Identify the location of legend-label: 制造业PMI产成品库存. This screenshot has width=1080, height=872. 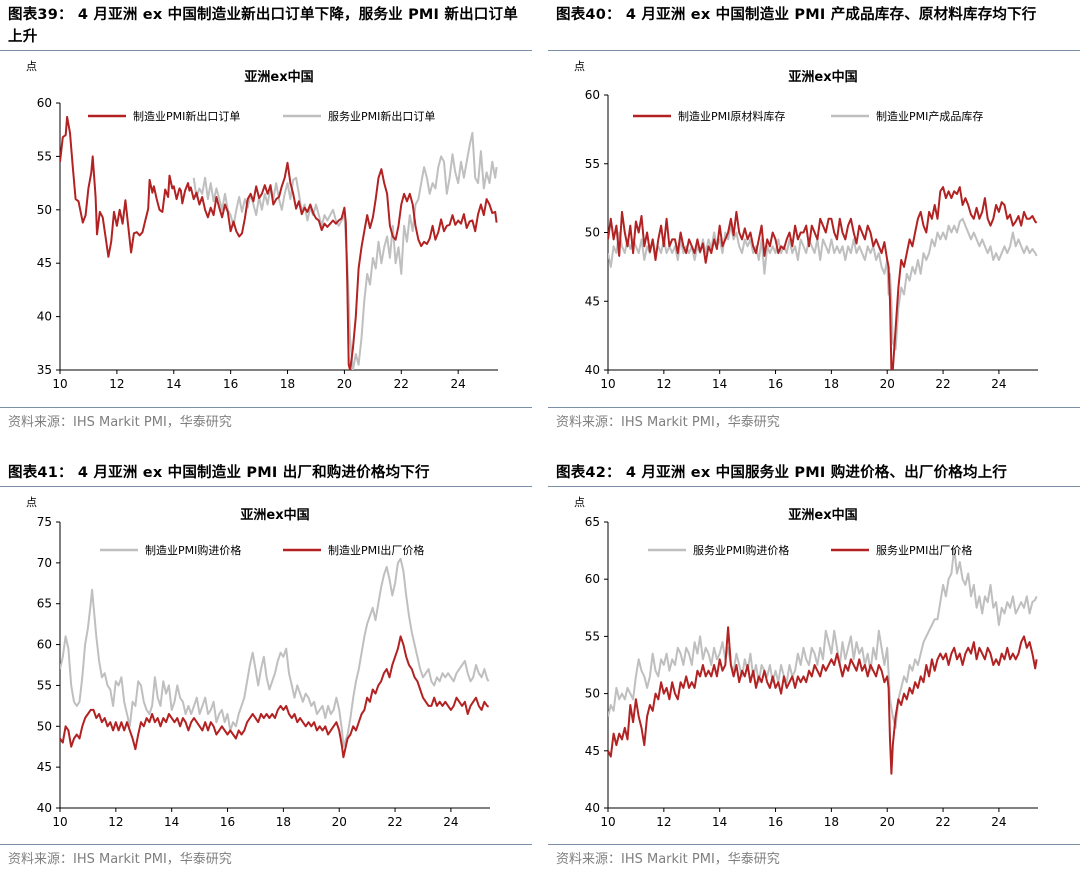
(929, 116).